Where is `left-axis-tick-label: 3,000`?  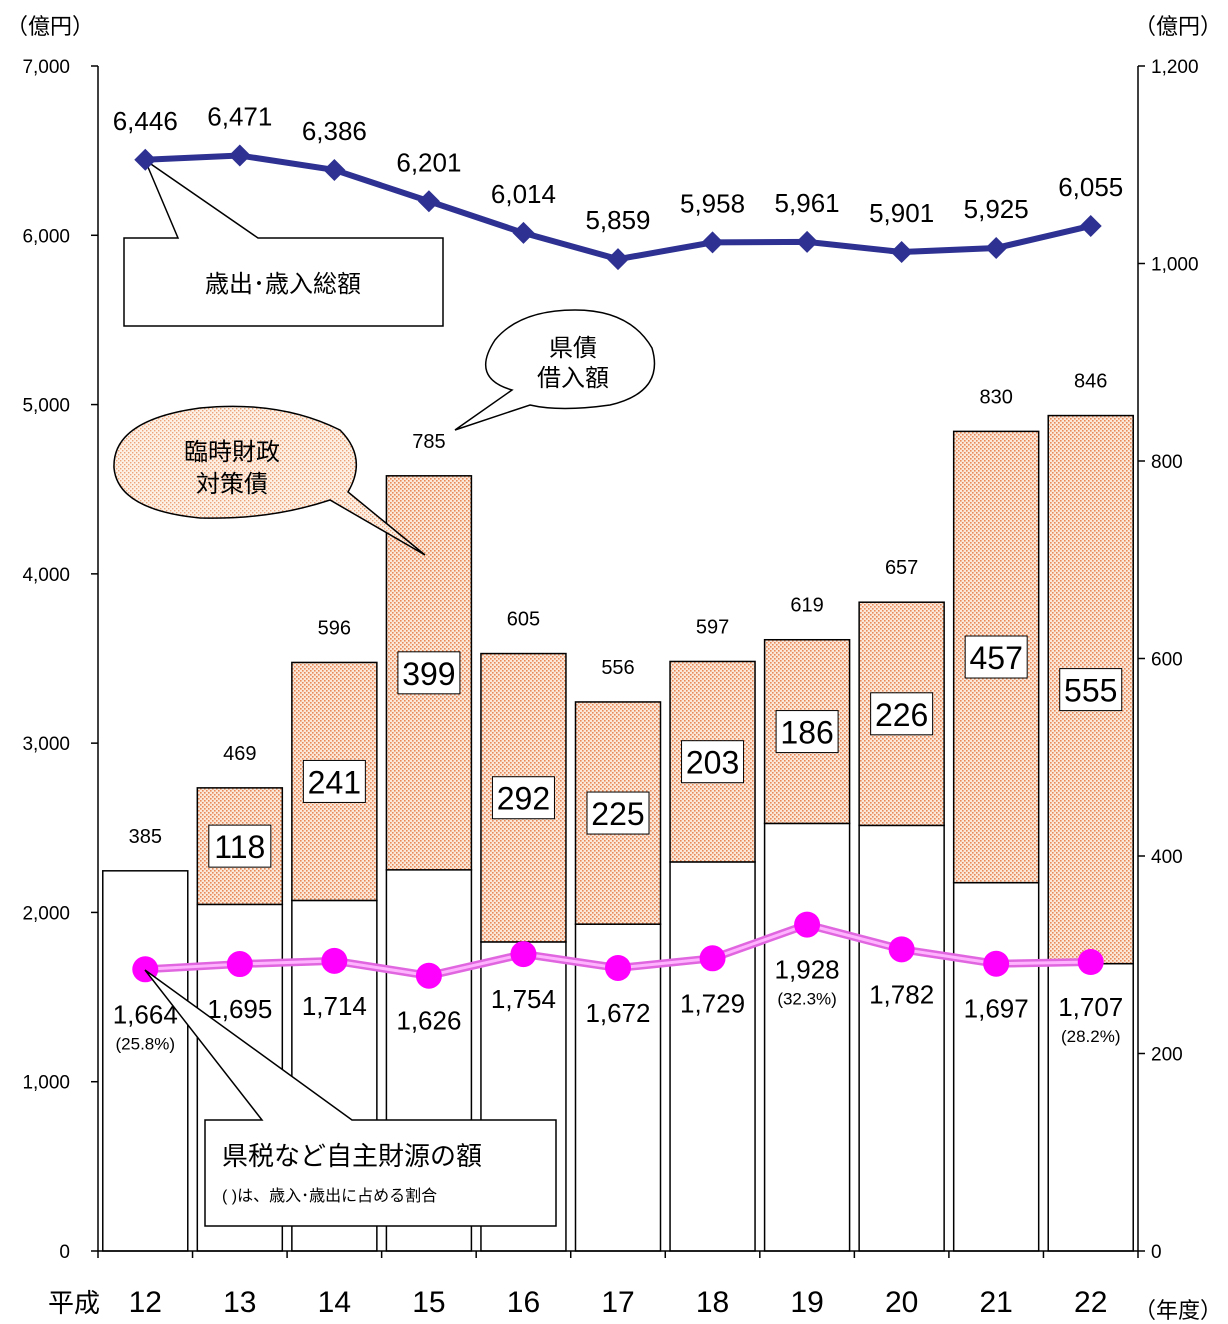
left-axis-tick-label: 3,000 is located at coordinates (46, 744).